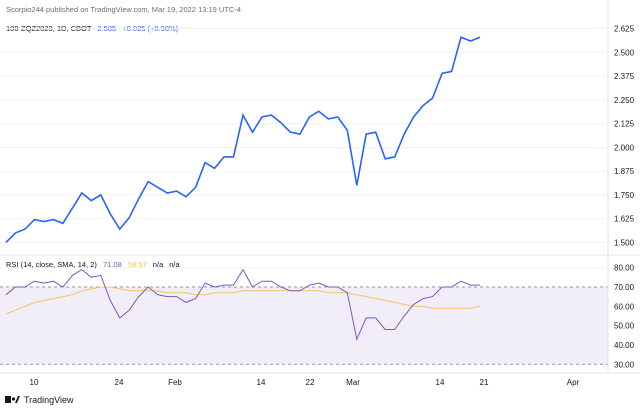 Image resolution: width=640 pixels, height=410 pixels. I want to click on rsi-na-2: n/a, so click(174, 264).